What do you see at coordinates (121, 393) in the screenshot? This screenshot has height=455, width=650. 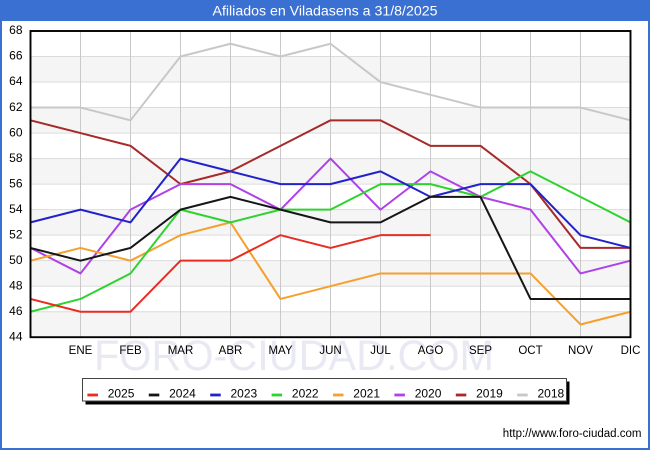 I see `svg-text: 2025` at bounding box center [121, 393].